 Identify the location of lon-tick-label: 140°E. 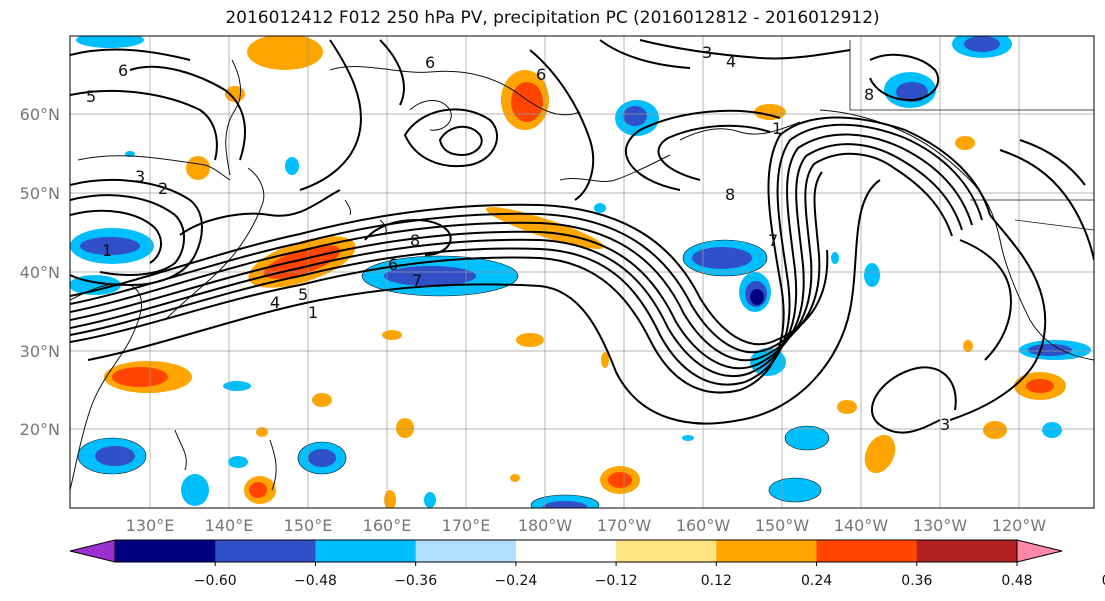
(229, 525).